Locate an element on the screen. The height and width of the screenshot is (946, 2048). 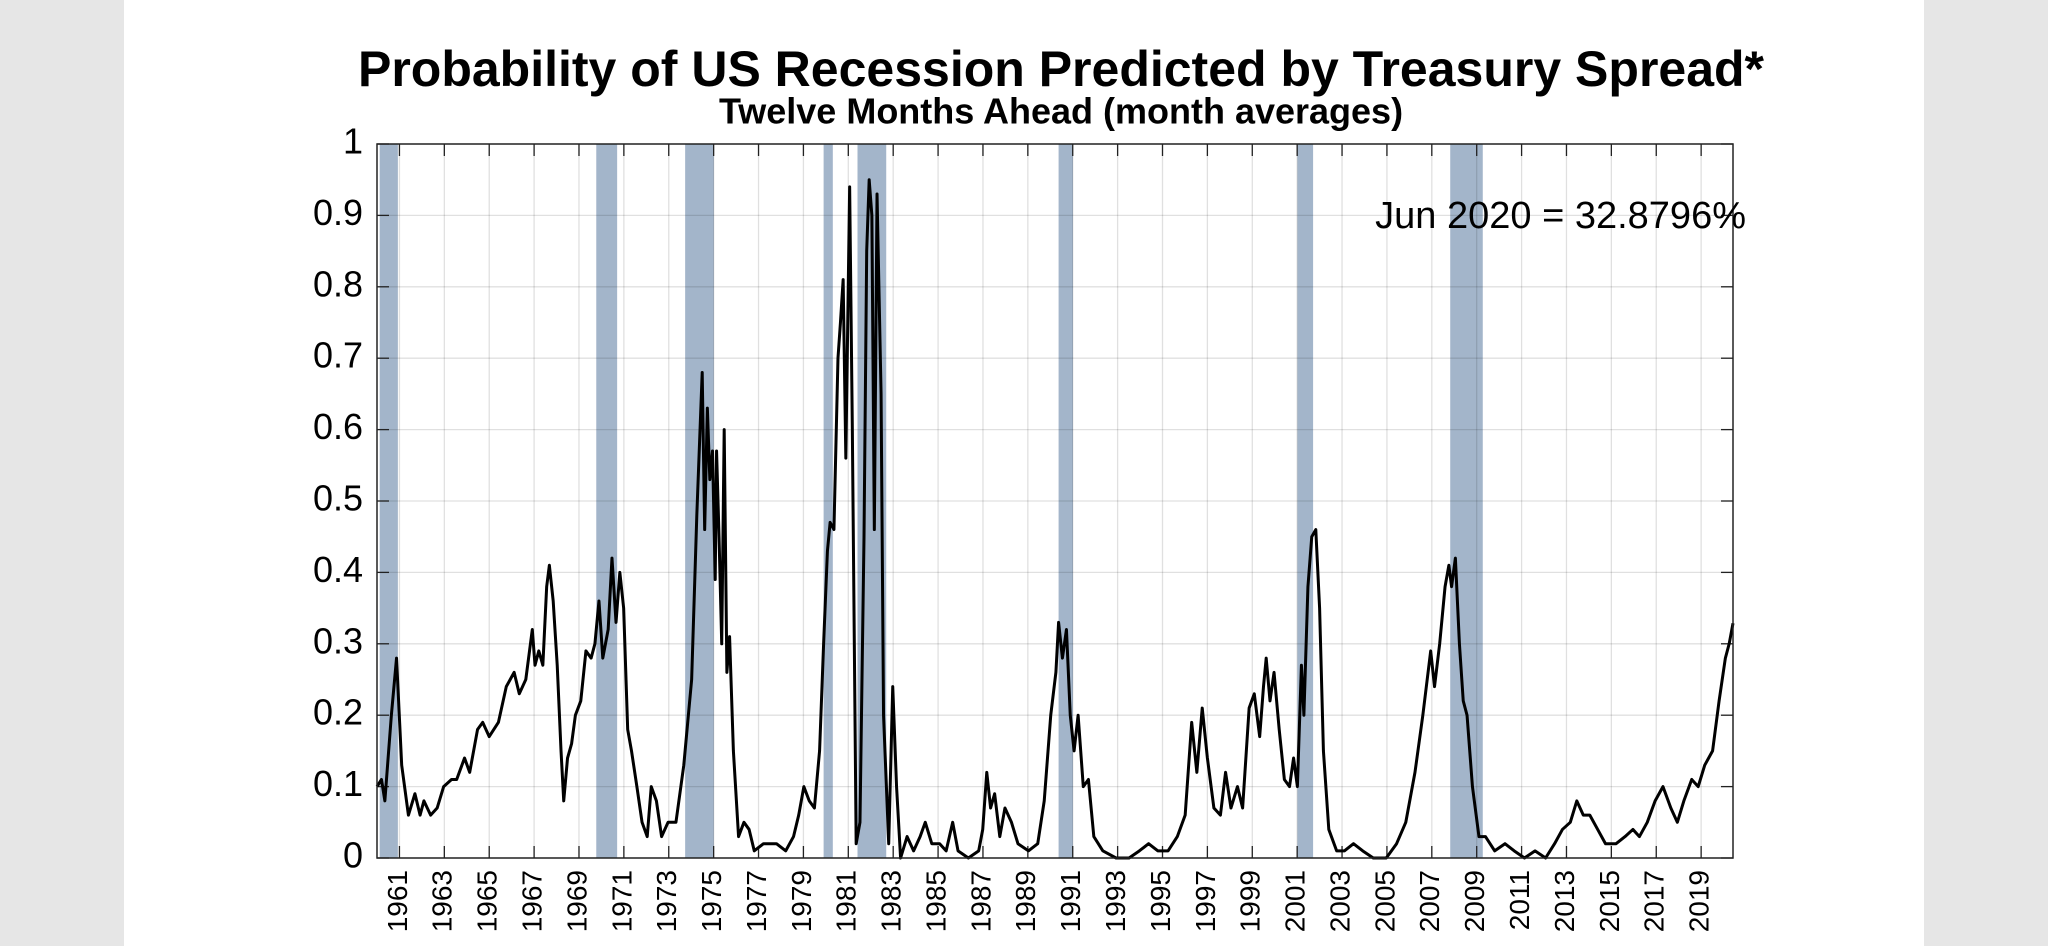
y-tick-label: 0.2 is located at coordinates (338, 712).